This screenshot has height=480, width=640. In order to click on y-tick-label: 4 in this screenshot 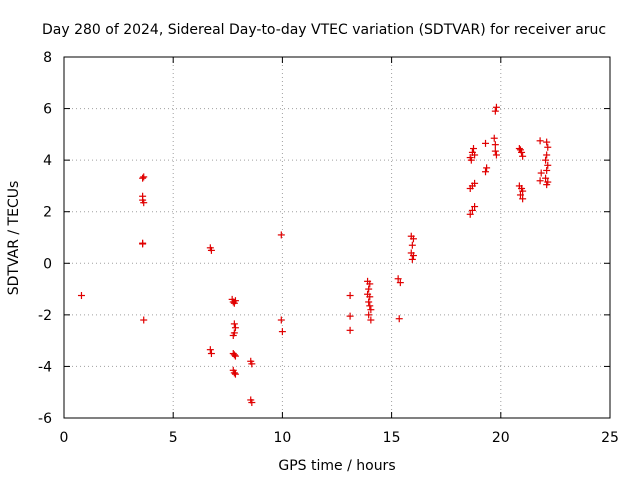, I will do `click(47, 161)`.